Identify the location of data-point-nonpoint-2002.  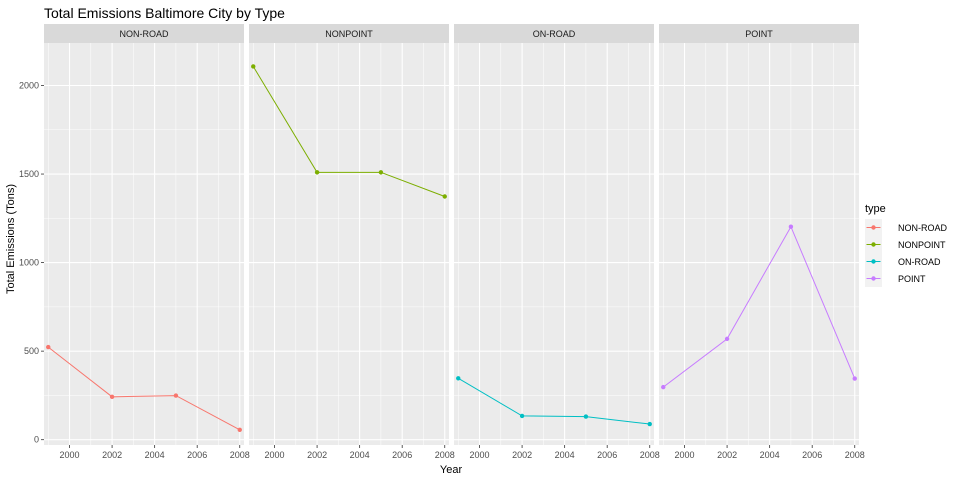
(317, 172).